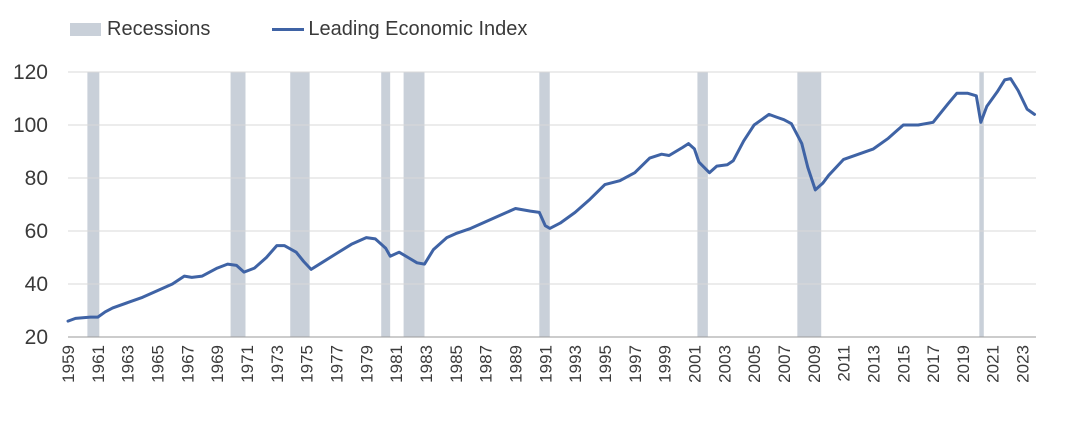 The height and width of the screenshot is (446, 1073). I want to click on x-tick-label-2009: 2009, so click(814, 364).